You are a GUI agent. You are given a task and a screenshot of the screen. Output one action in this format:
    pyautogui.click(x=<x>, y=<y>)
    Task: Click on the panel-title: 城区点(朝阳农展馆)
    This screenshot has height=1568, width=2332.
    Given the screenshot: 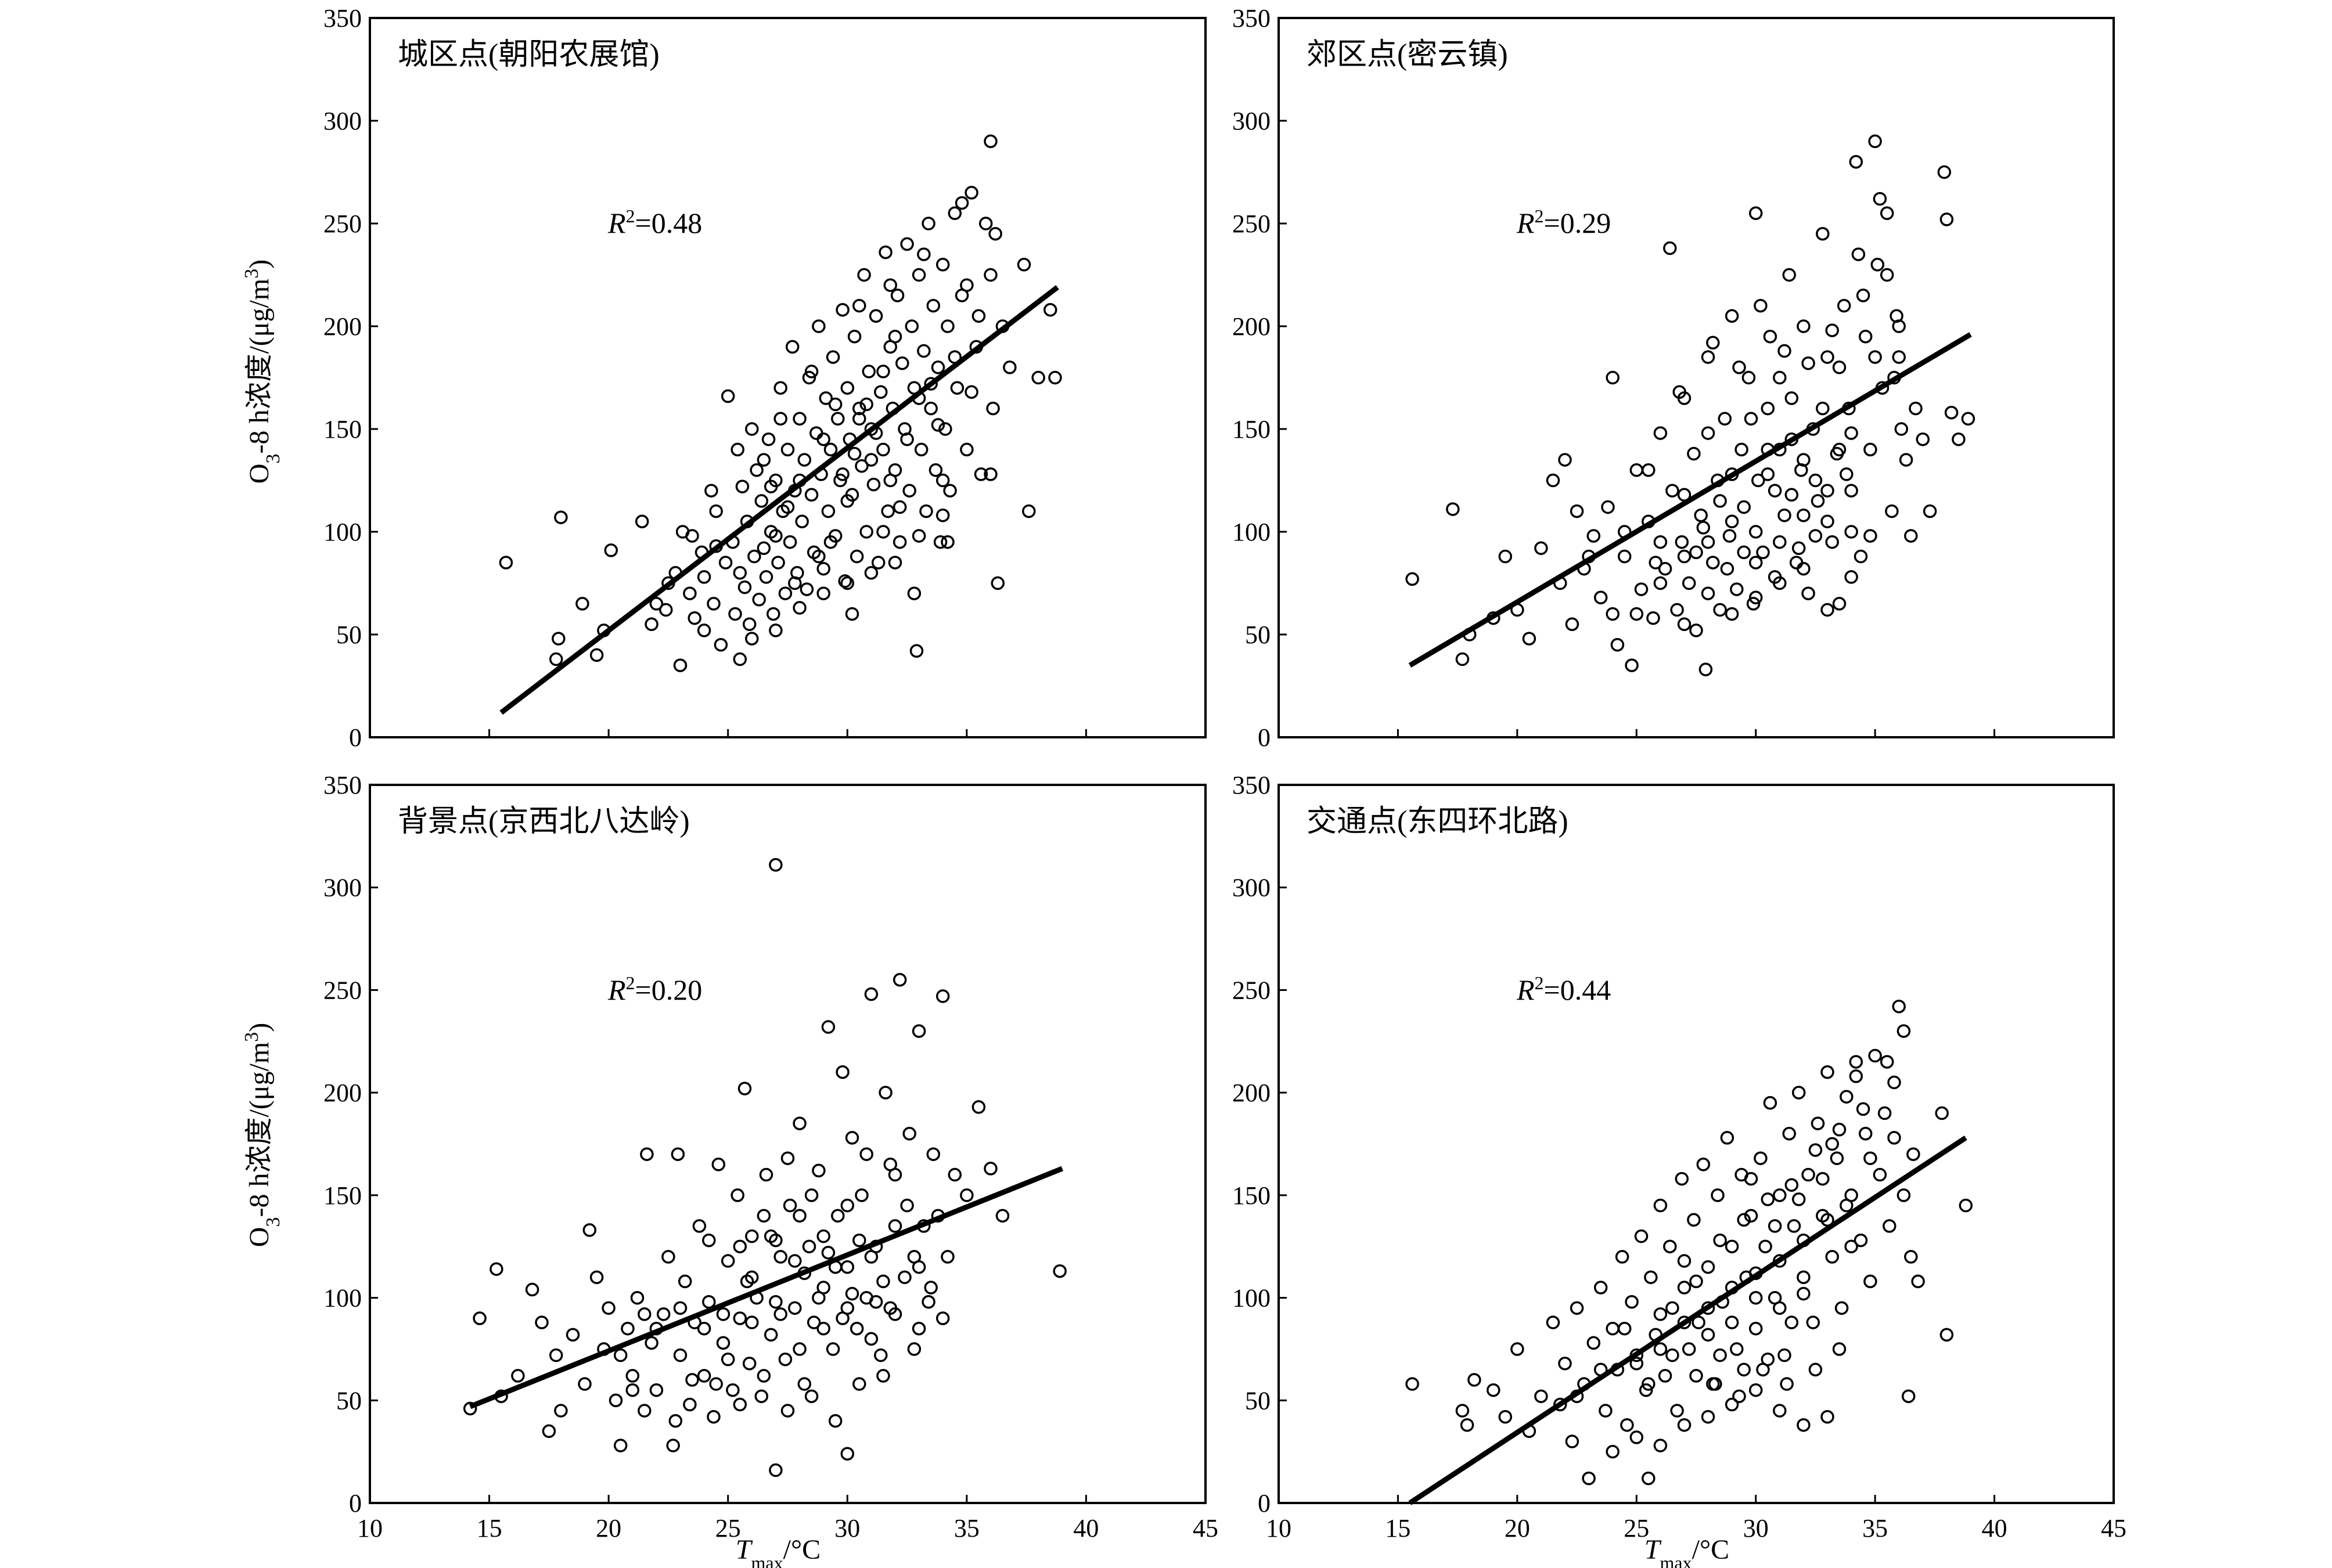 What is the action you would take?
    pyautogui.click(x=529, y=55)
    